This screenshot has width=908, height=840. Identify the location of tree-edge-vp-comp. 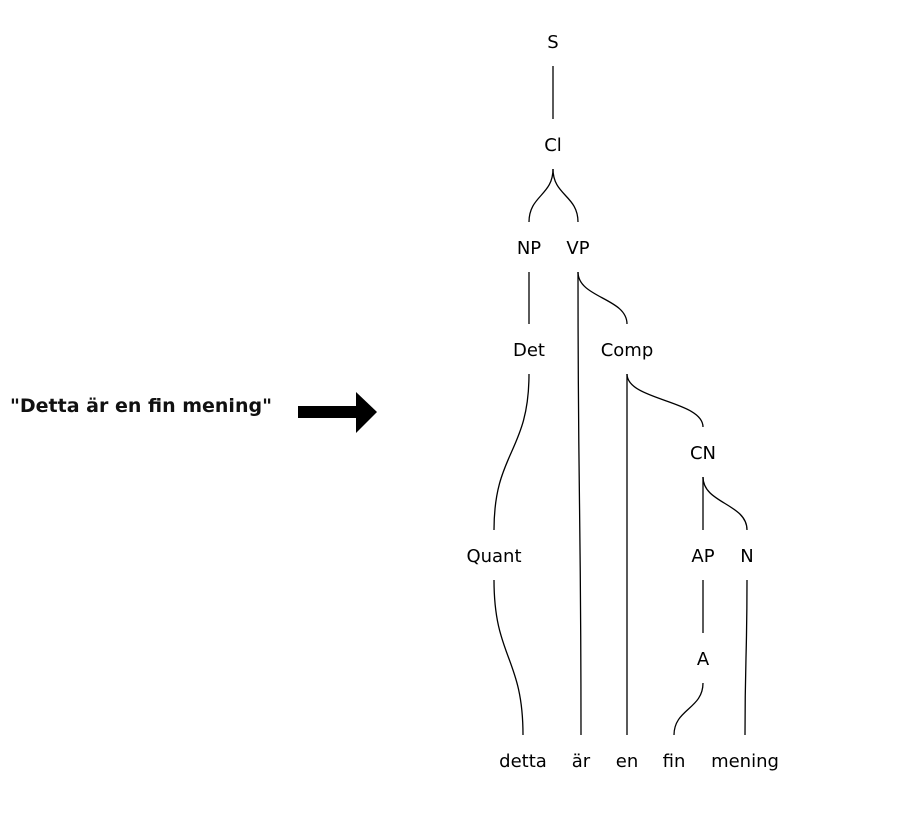
(602, 298).